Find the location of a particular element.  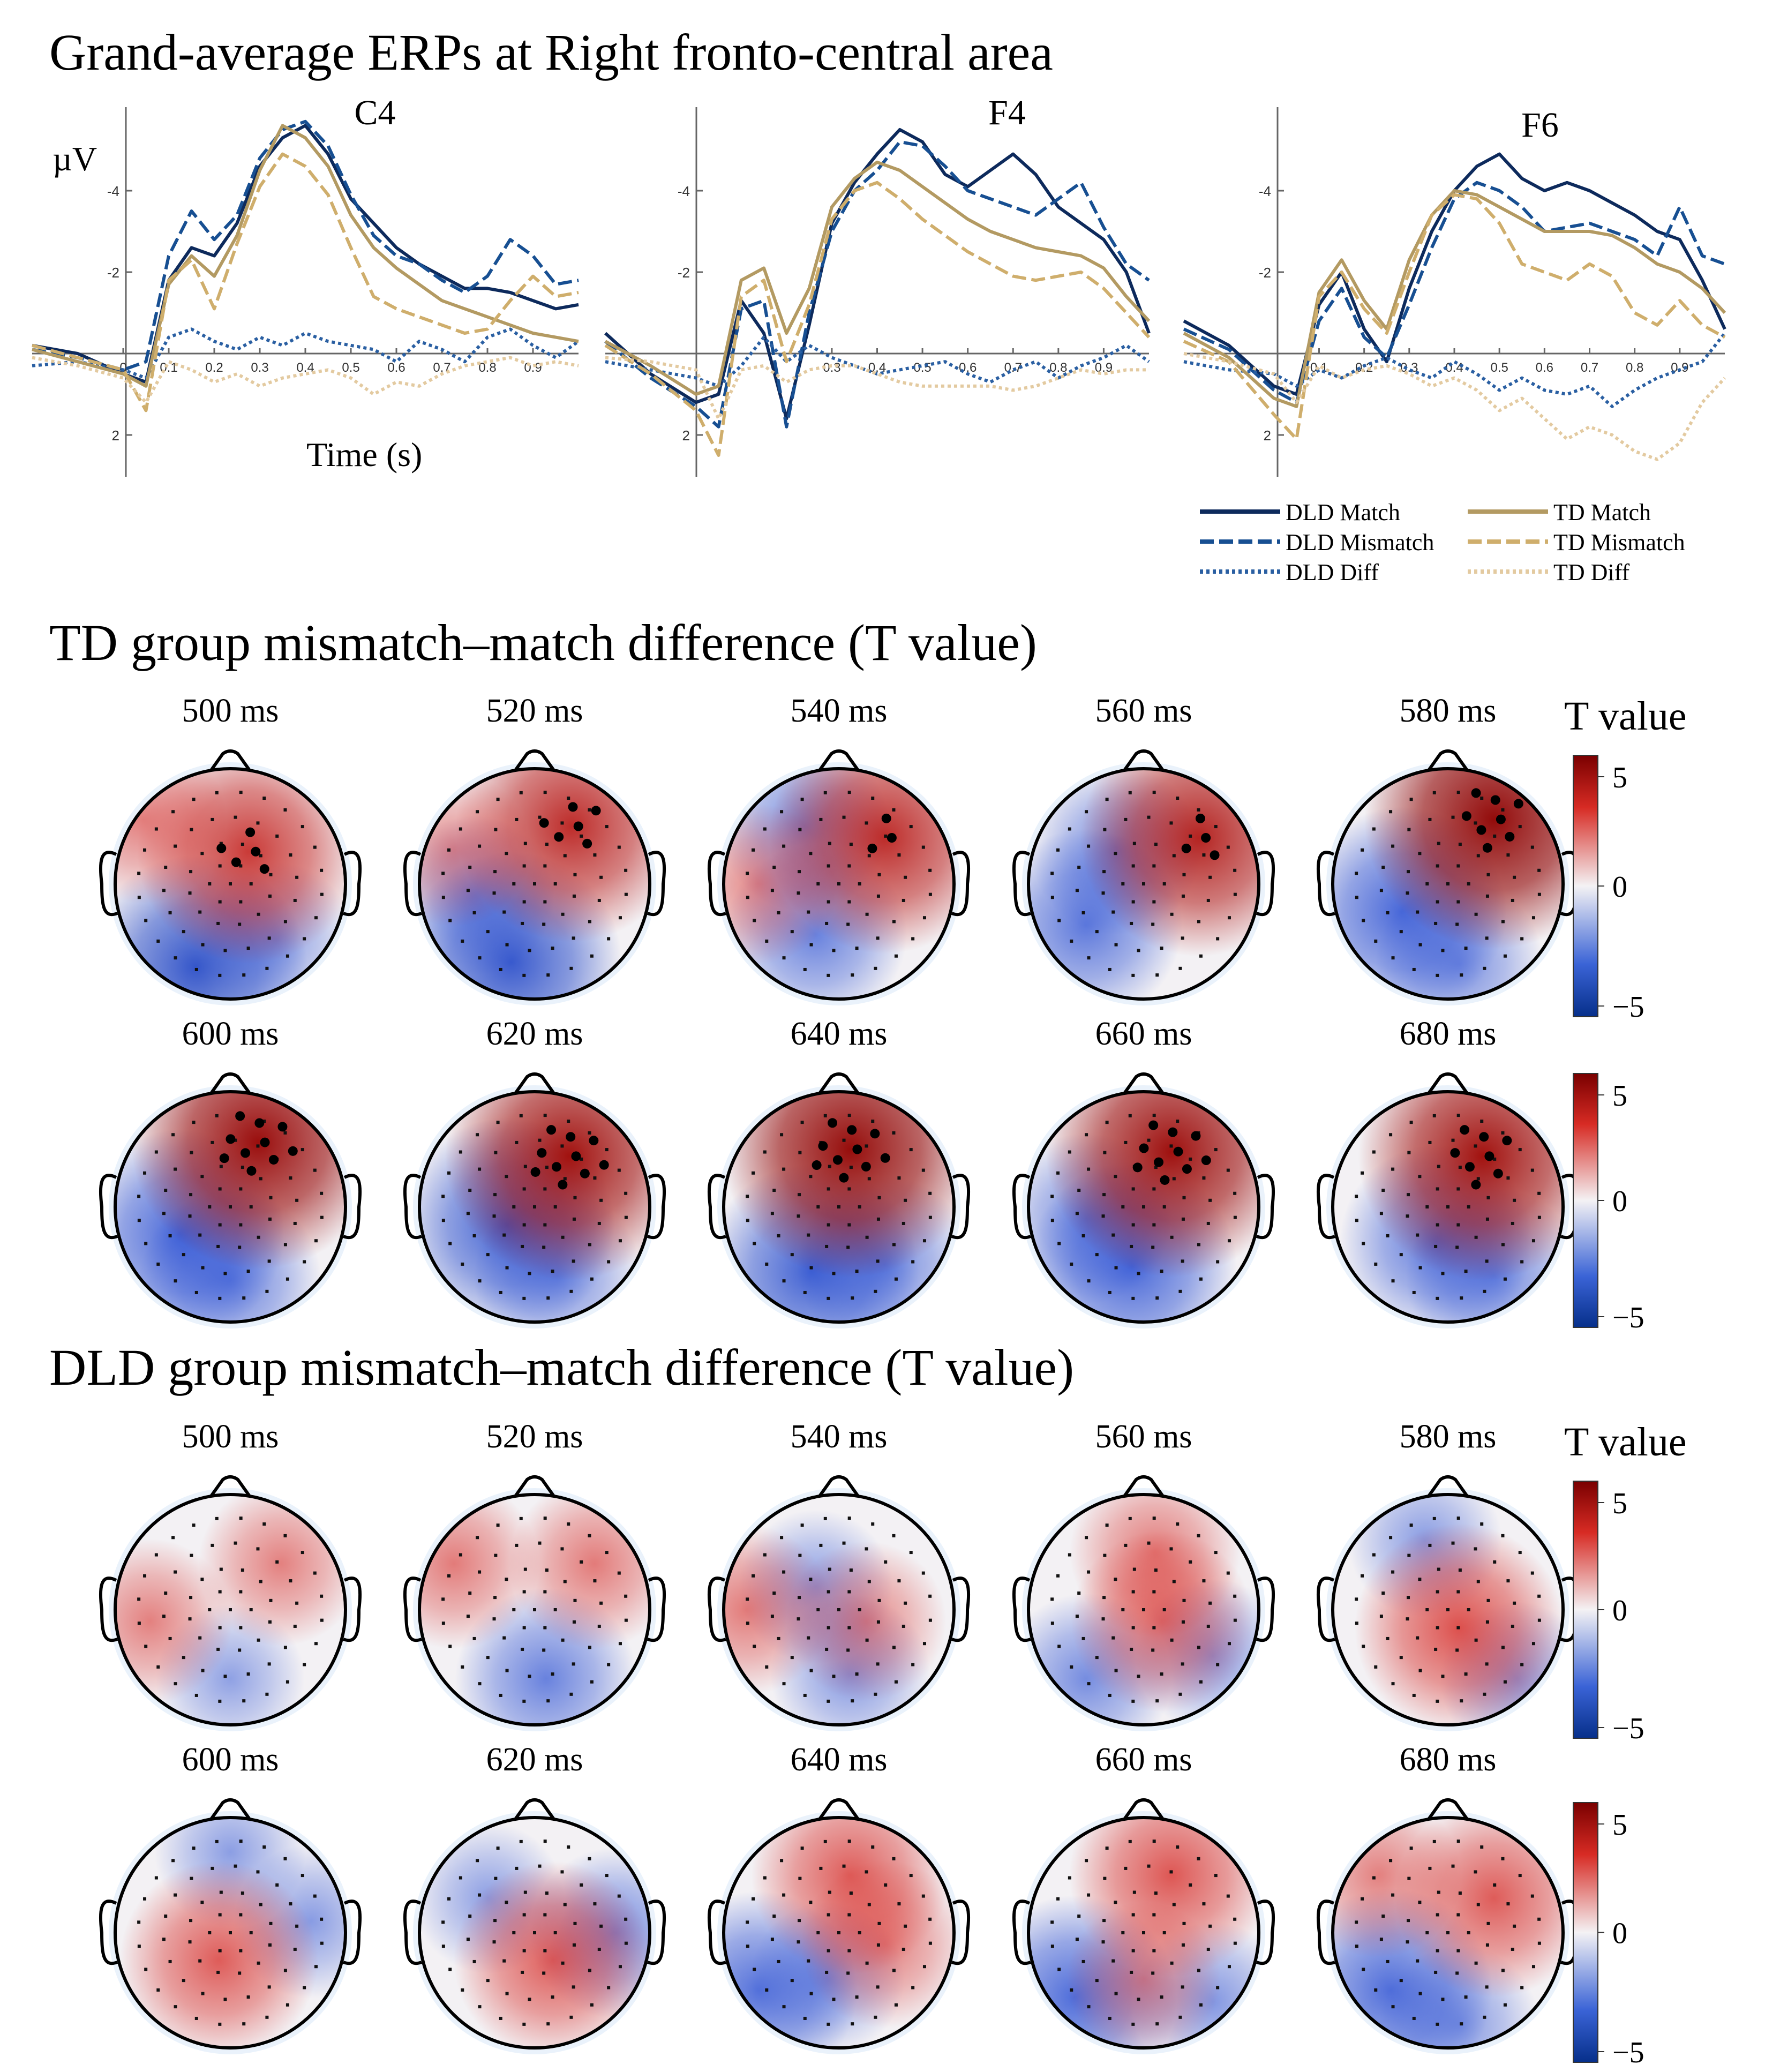

topomap-time-label: 640 ms is located at coordinates (839, 1760).